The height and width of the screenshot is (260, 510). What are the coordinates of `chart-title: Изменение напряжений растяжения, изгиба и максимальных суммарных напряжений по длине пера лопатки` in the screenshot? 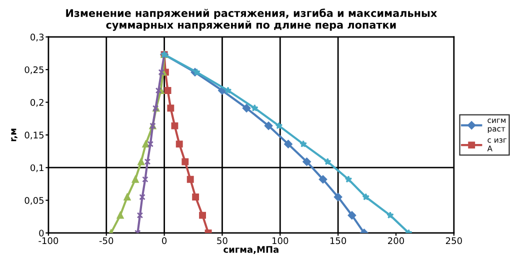 It's located at (251, 19).